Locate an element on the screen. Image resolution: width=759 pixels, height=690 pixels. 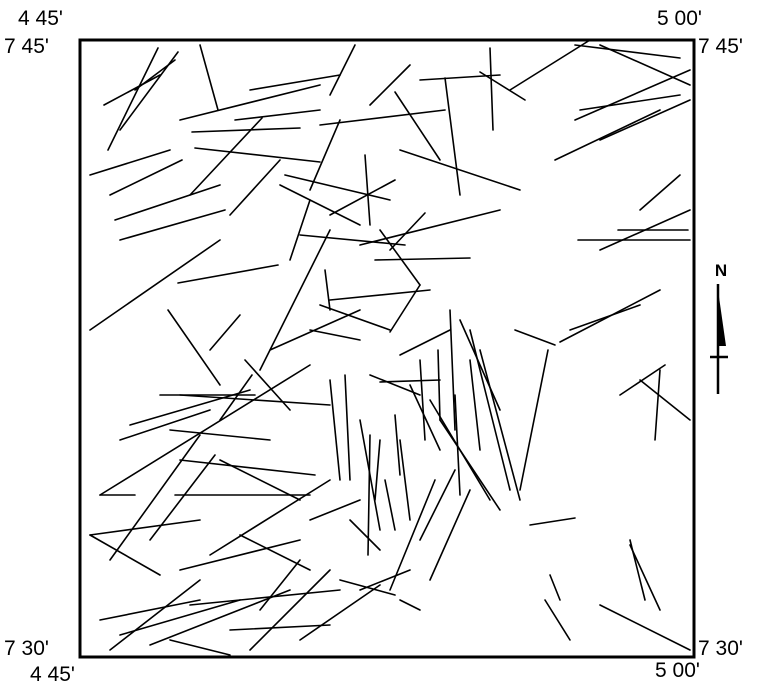
north-arrow: N is located at coordinates (721, 332).